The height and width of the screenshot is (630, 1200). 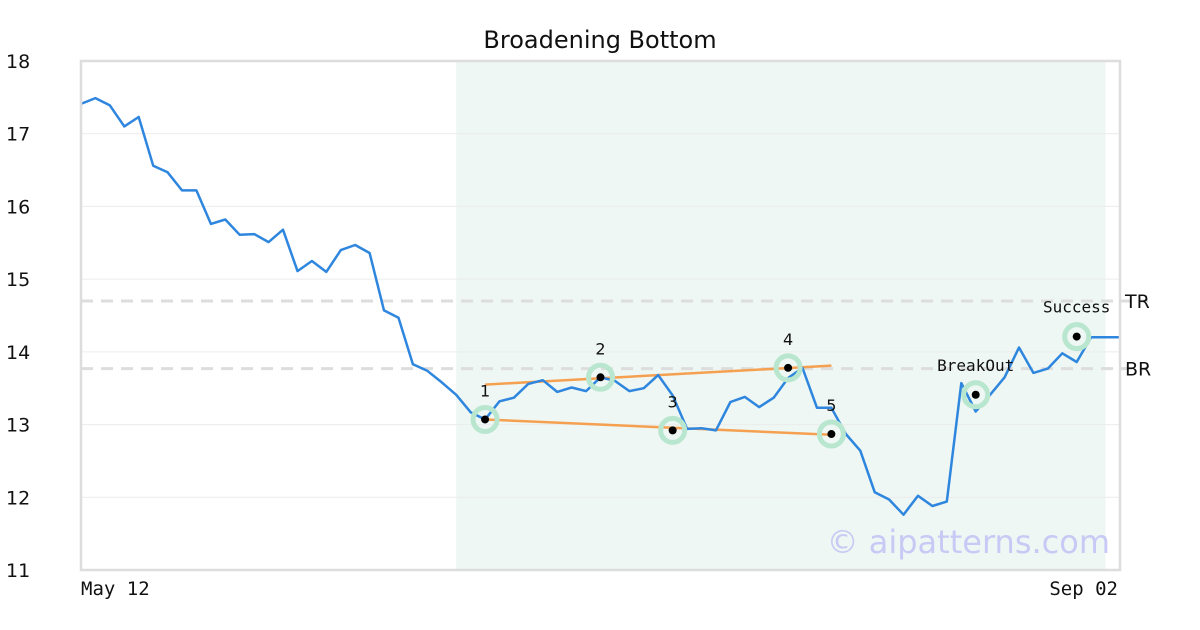 I want to click on x-tick-label-end: Sep 02, so click(x=1083, y=589).